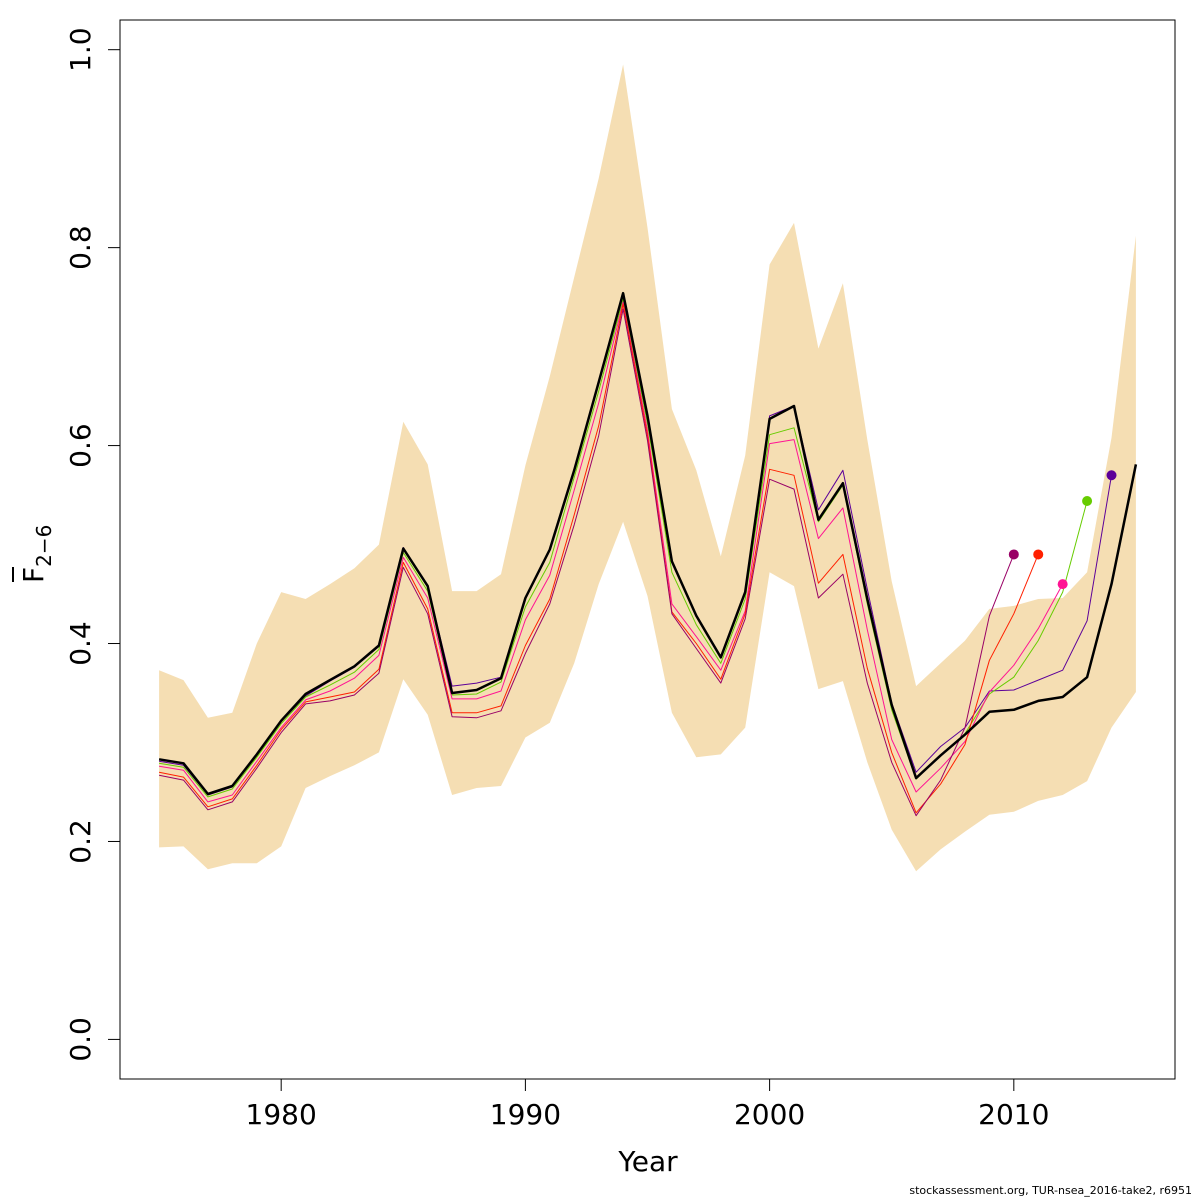 The image size is (1200, 1200). Describe the element at coordinates (1062, 530) in the screenshot. I see `end-points-layer` at that location.